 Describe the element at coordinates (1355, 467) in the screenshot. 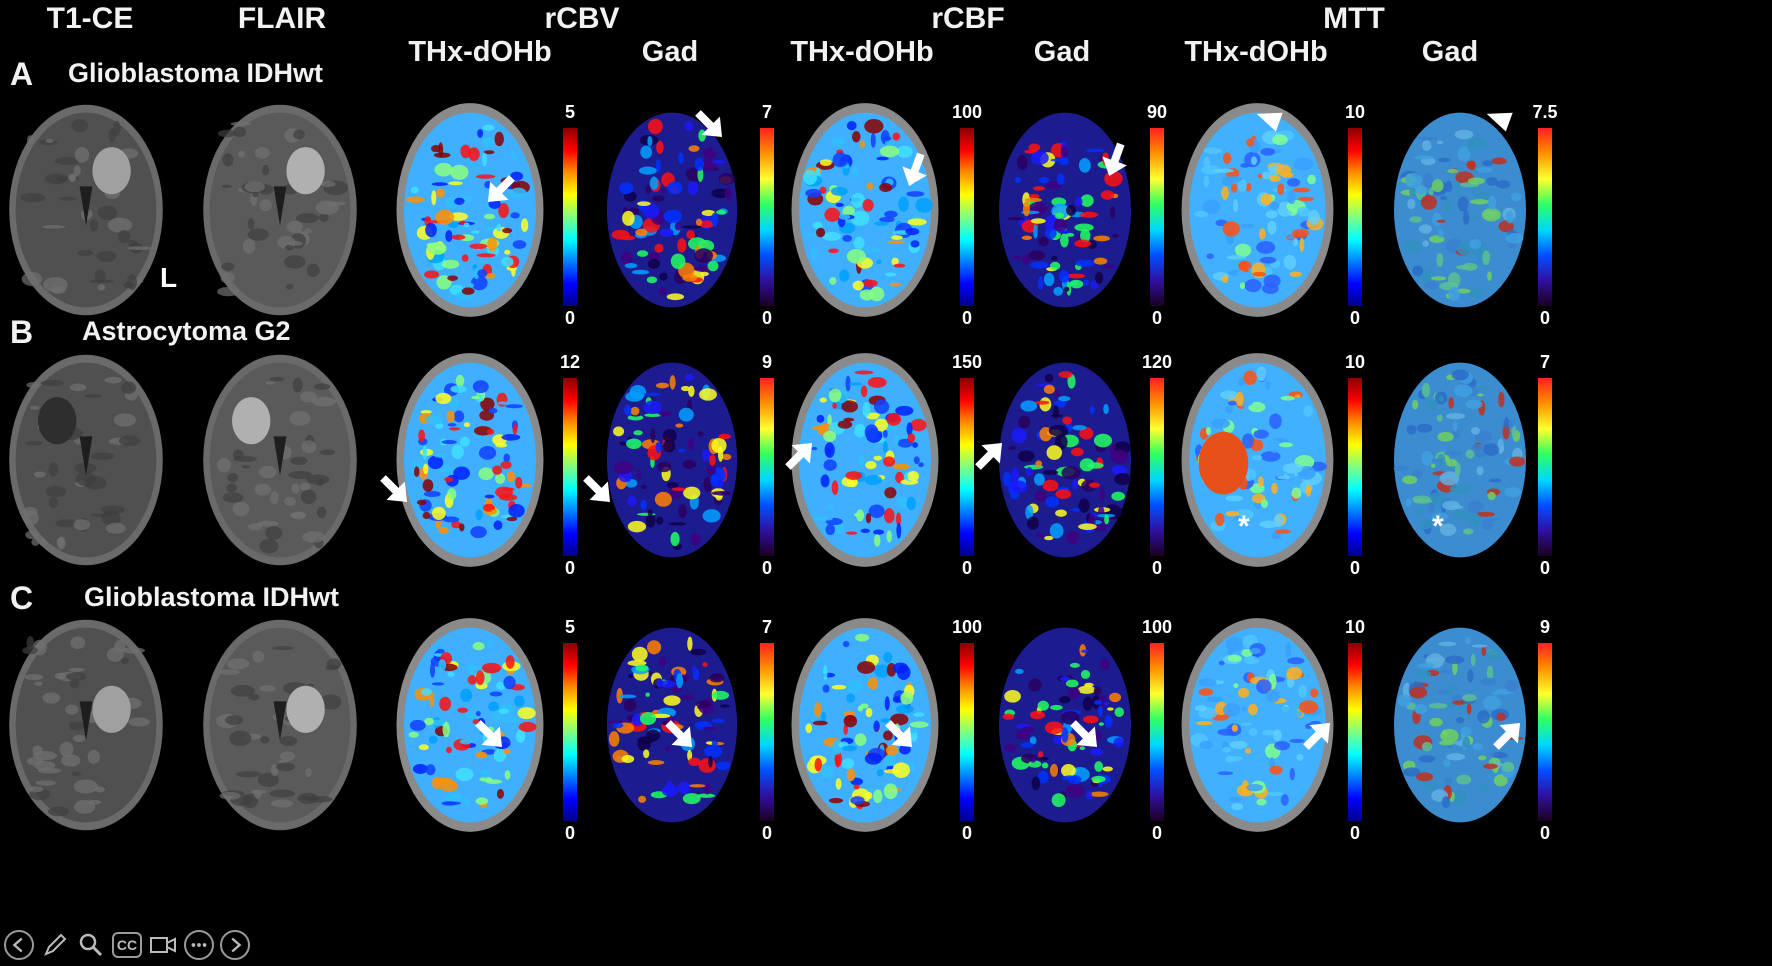

I see `colorbar-row-b-mtt-thx` at that location.